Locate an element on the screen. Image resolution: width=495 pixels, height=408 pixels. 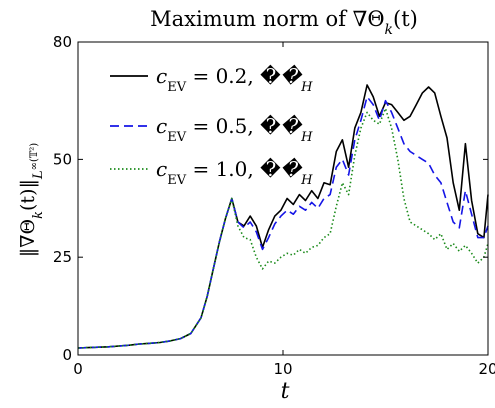
legend-label-2: cEV = 0.5, 𝒯H is located at coordinates (234, 129).